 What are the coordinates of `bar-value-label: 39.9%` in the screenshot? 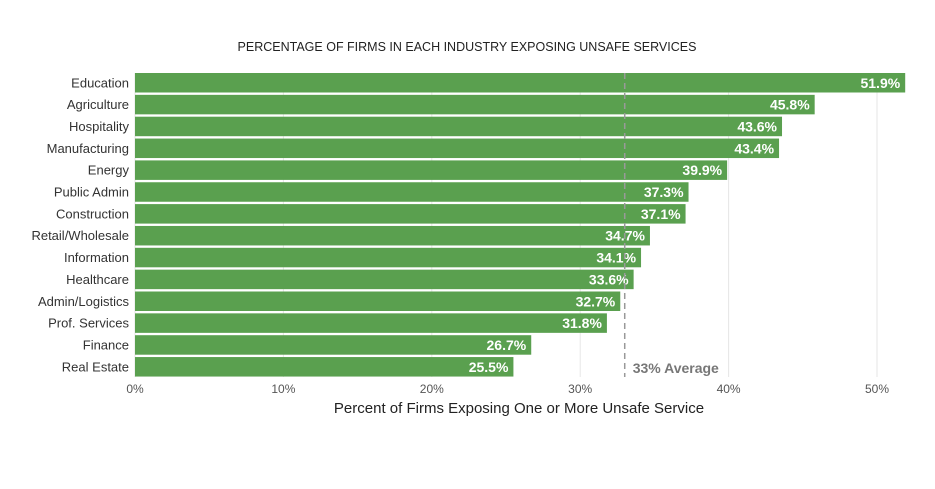 It's located at (702, 170).